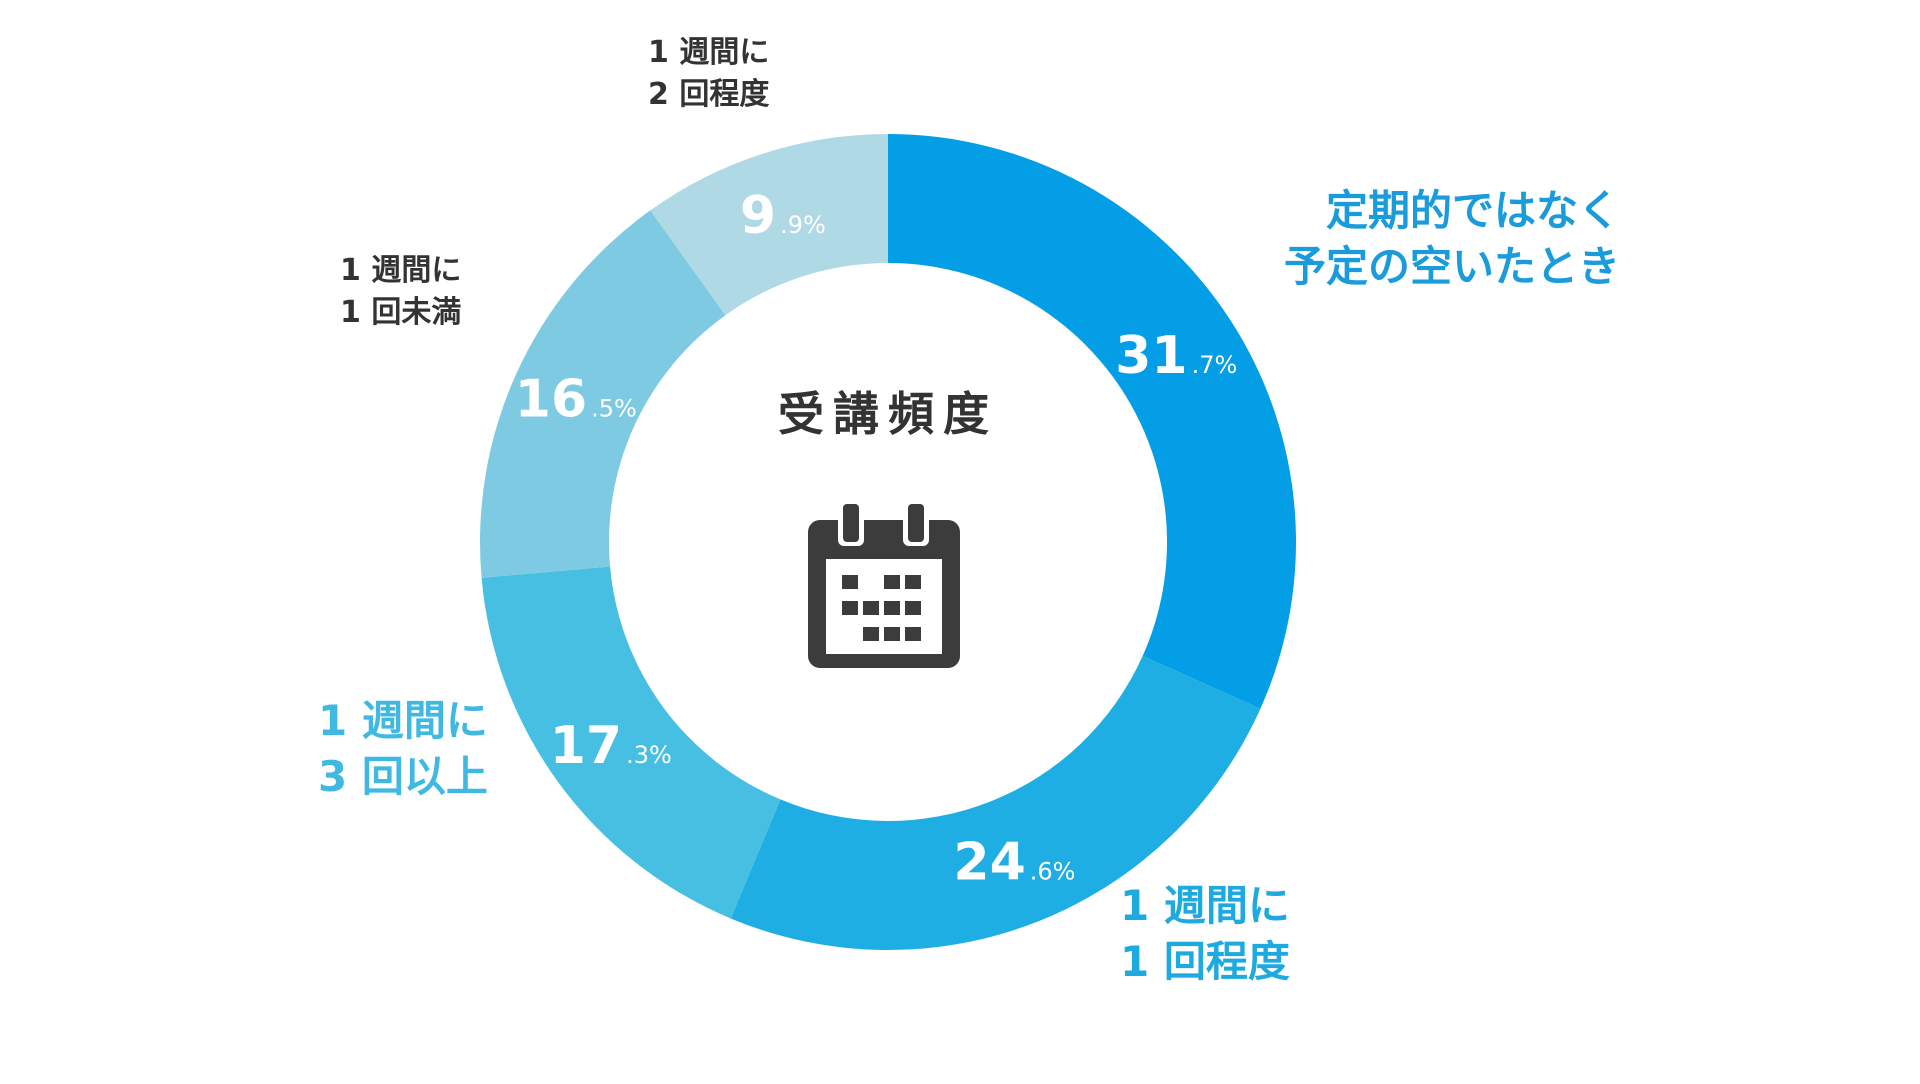 The image size is (1920, 1084). Describe the element at coordinates (1205, 933) in the screenshot. I see `category-label-2: 1 週間に 1 回程度` at that location.